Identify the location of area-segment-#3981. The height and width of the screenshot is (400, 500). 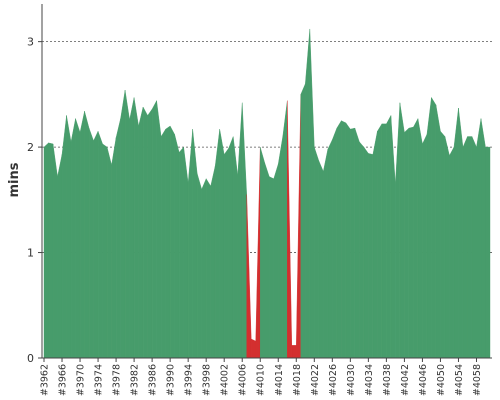
(132, 228).